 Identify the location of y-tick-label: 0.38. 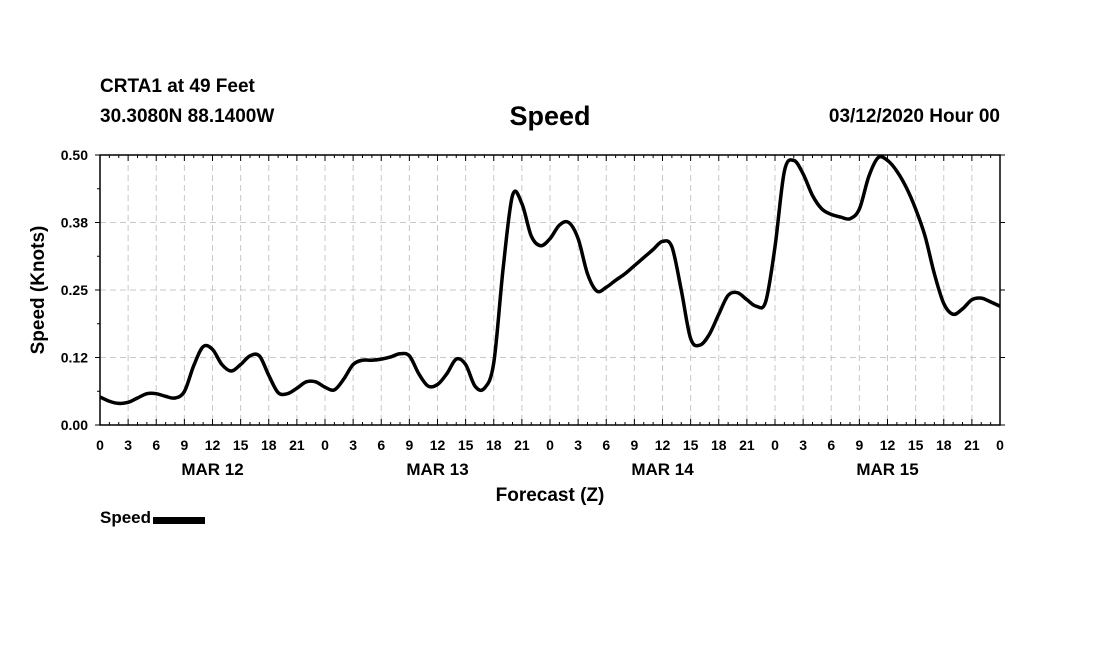
(74, 223).